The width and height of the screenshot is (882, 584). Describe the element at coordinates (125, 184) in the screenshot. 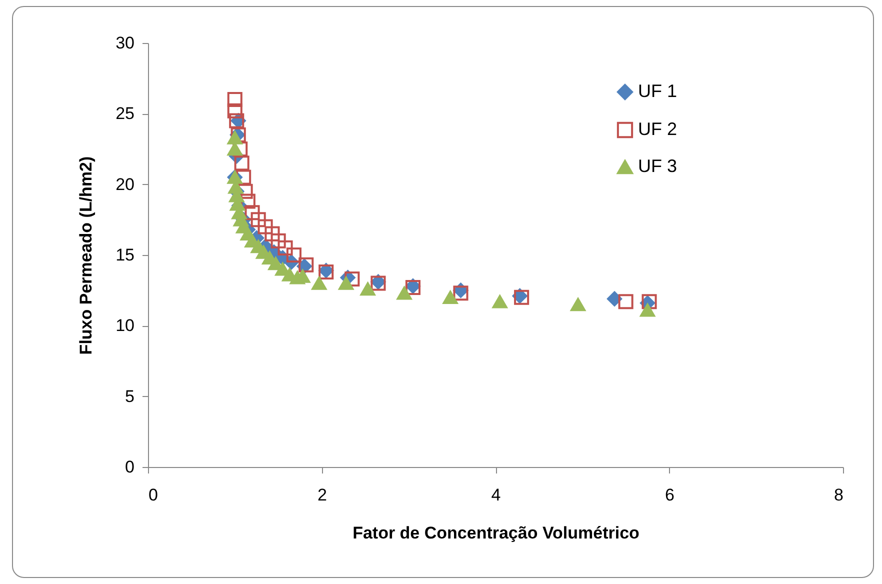

I see `y-tick-label: 20` at that location.